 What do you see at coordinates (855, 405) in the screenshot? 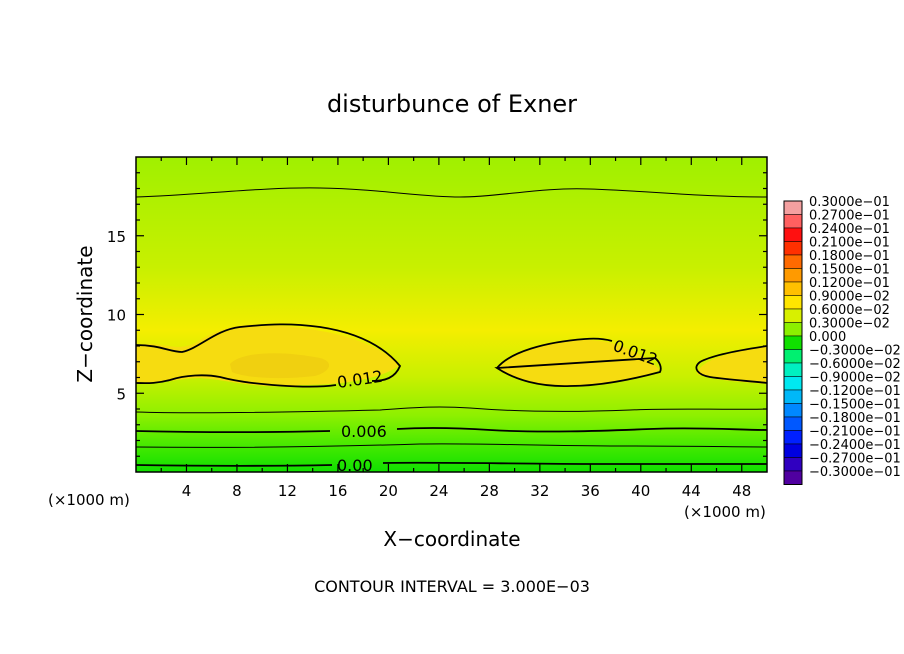
I see `colorbar-label: −0.1500e−01` at bounding box center [855, 405].